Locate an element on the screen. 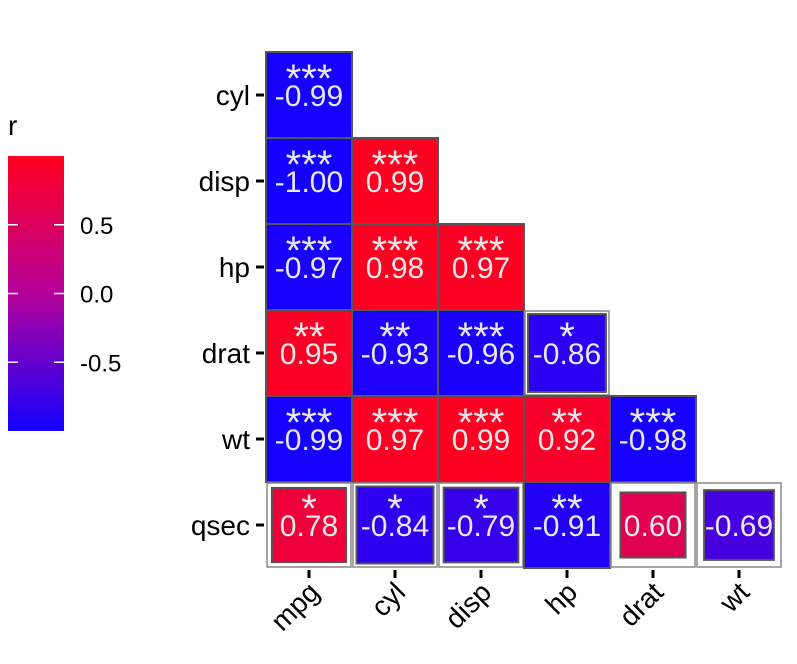 The height and width of the screenshot is (664, 797). y-tick-label: wt is located at coordinates (235, 439).